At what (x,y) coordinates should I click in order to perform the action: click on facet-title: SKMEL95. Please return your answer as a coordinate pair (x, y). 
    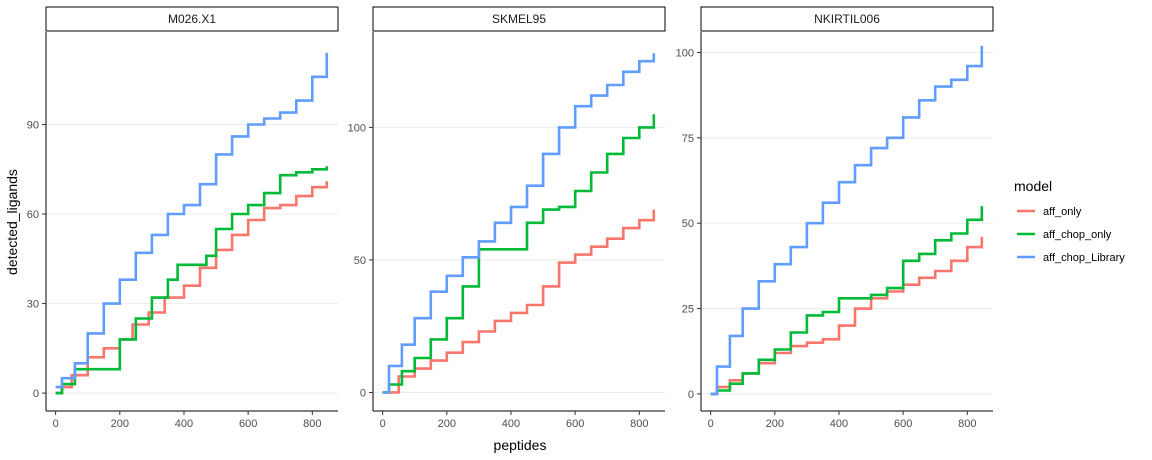
    Looking at the image, I should click on (519, 19).